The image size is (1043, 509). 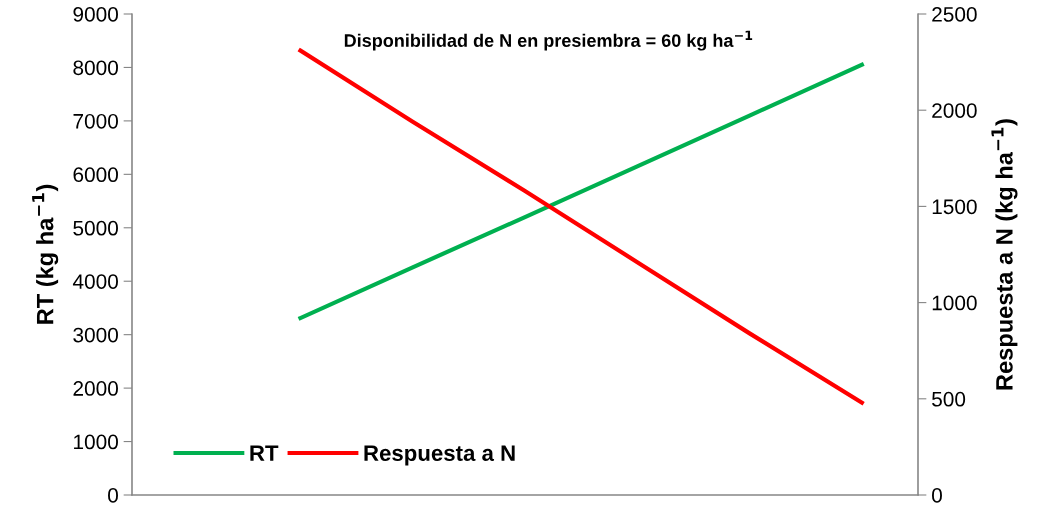 What do you see at coordinates (264, 453) in the screenshot?
I see `legend-label: RT` at bounding box center [264, 453].